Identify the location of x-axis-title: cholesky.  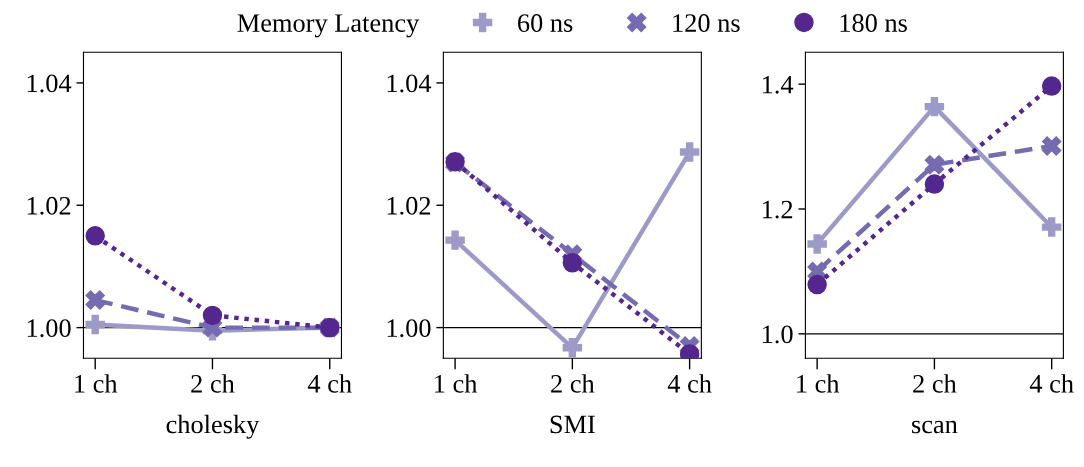
(213, 426).